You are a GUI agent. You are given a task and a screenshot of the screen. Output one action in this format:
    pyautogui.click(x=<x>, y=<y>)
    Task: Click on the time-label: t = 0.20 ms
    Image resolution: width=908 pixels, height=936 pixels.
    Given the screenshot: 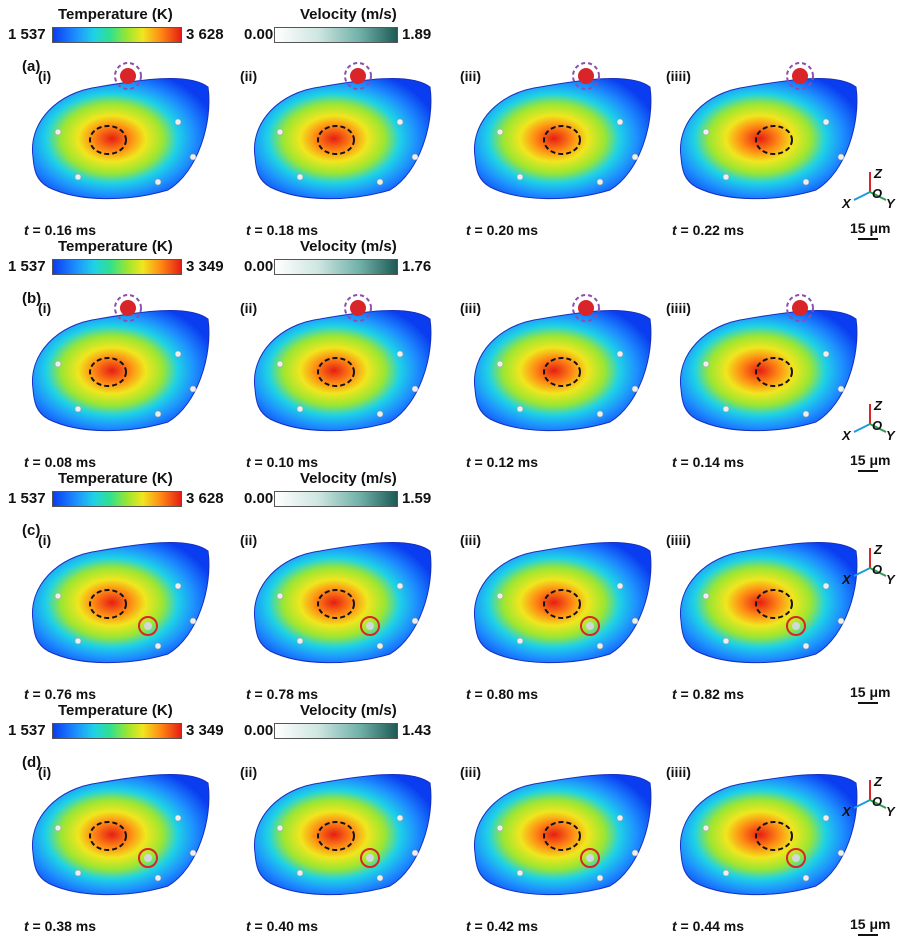 What is the action you would take?
    pyautogui.click(x=502, y=230)
    